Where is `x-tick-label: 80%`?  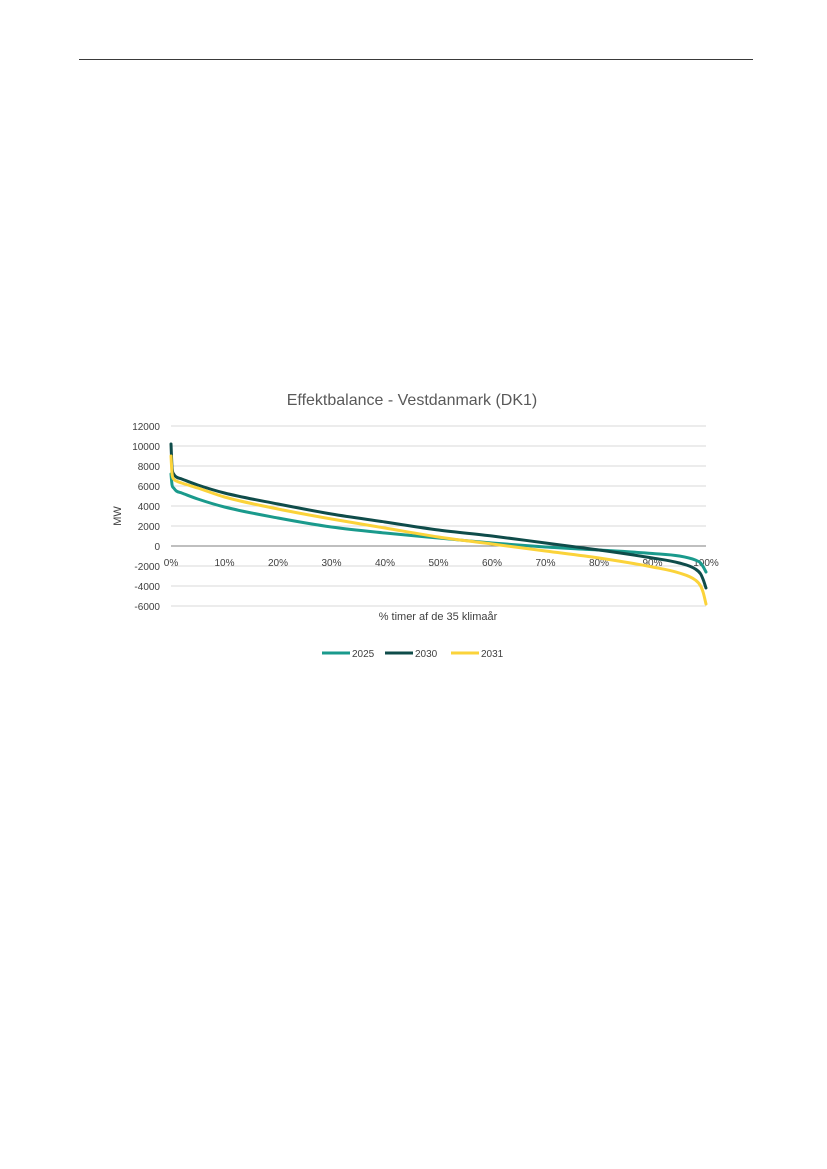 x-tick-label: 80% is located at coordinates (599, 563).